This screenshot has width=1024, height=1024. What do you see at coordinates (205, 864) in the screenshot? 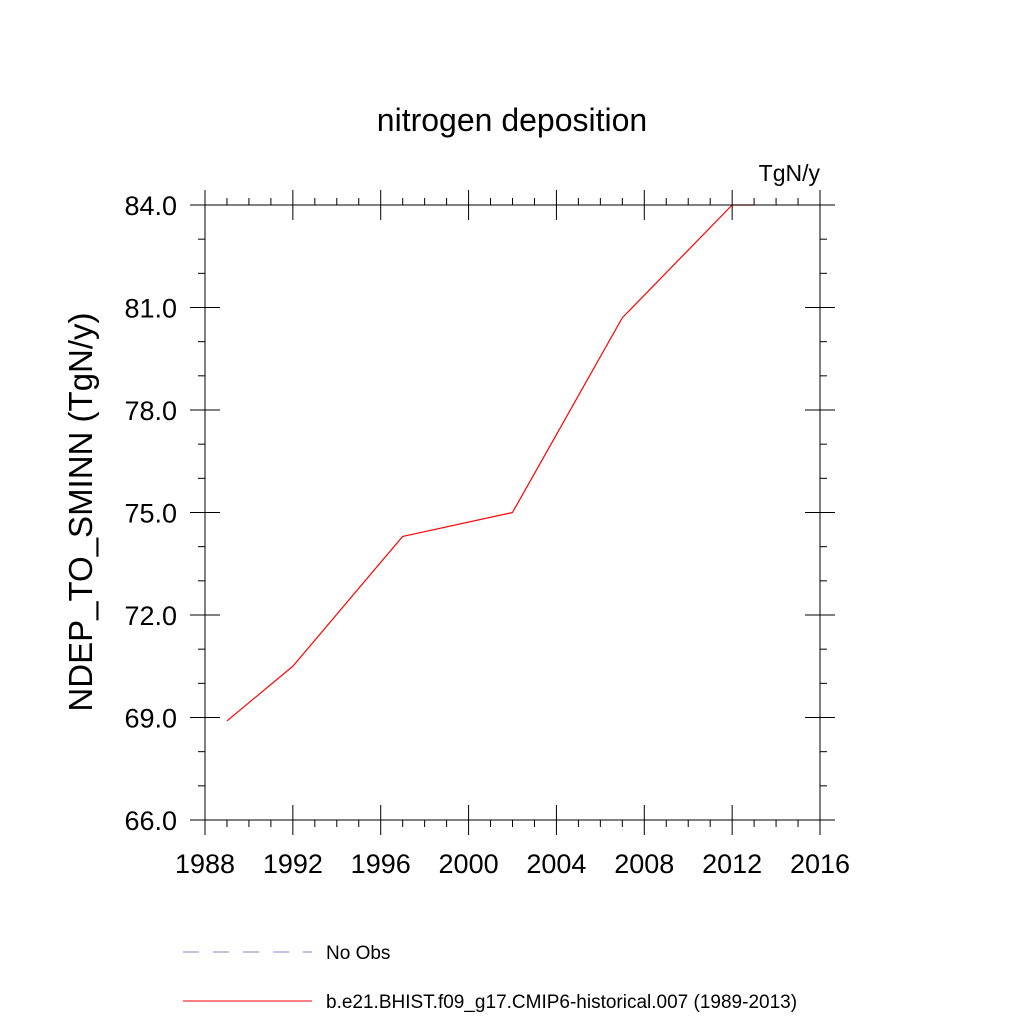
I see `x-tick-label: 1988` at bounding box center [205, 864].